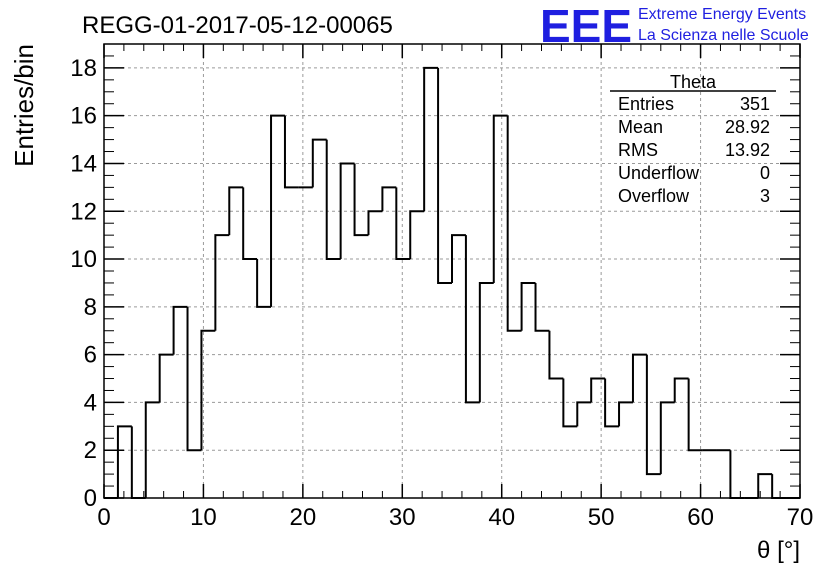 The height and width of the screenshot is (572, 836). I want to click on y-tick-label: 16, so click(83, 116).